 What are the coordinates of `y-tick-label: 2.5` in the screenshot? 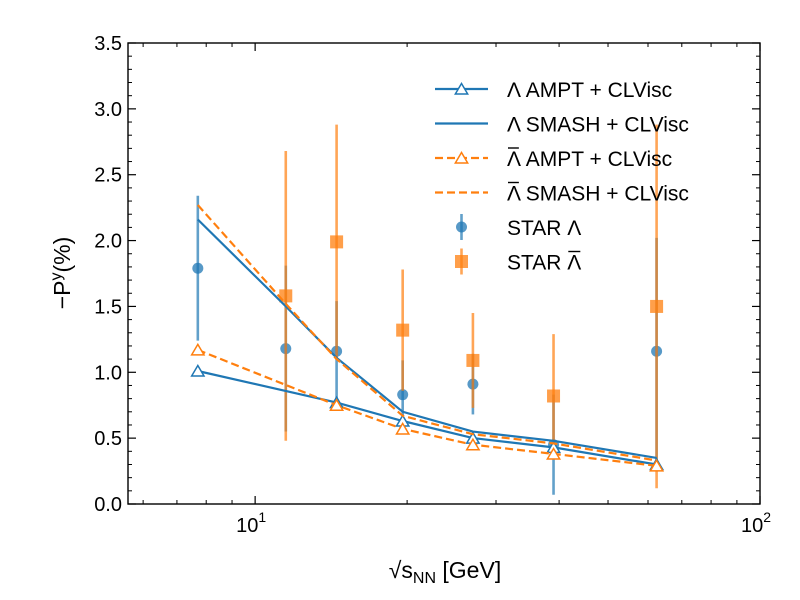 It's located at (108, 176).